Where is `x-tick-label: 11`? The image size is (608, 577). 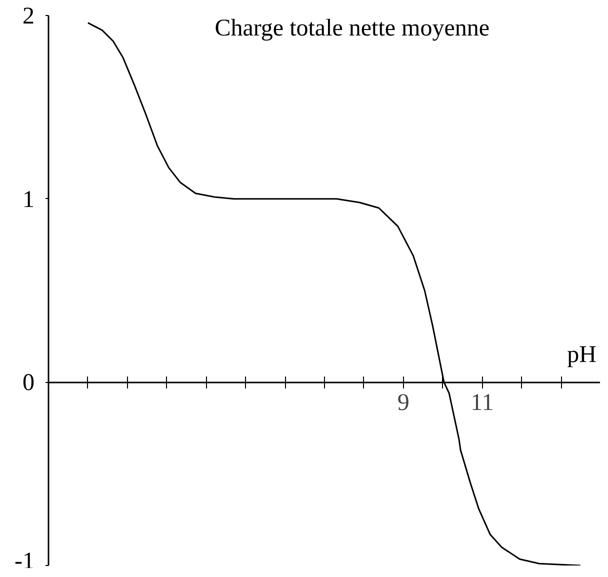
x-tick-label: 11 is located at coordinates (482, 403).